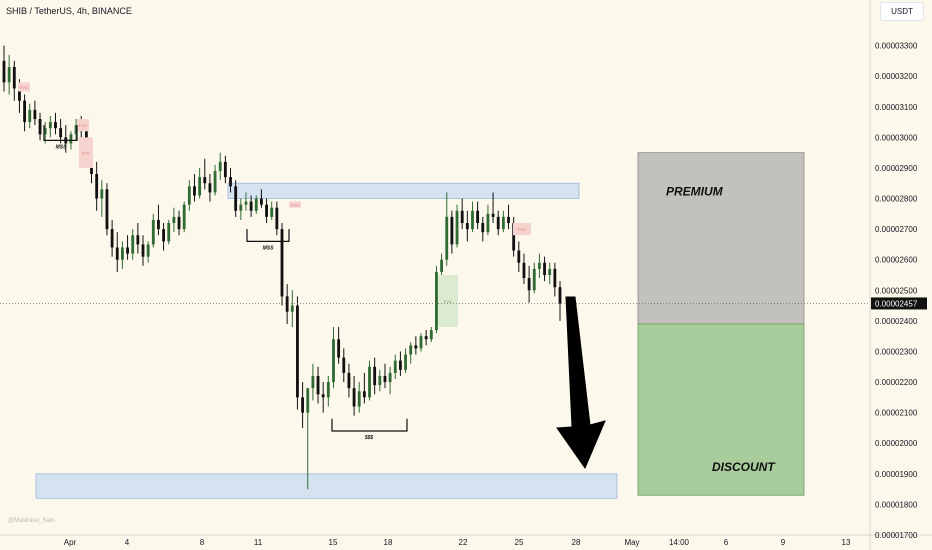  I want to click on time-tick-label: Apr, so click(70, 542).